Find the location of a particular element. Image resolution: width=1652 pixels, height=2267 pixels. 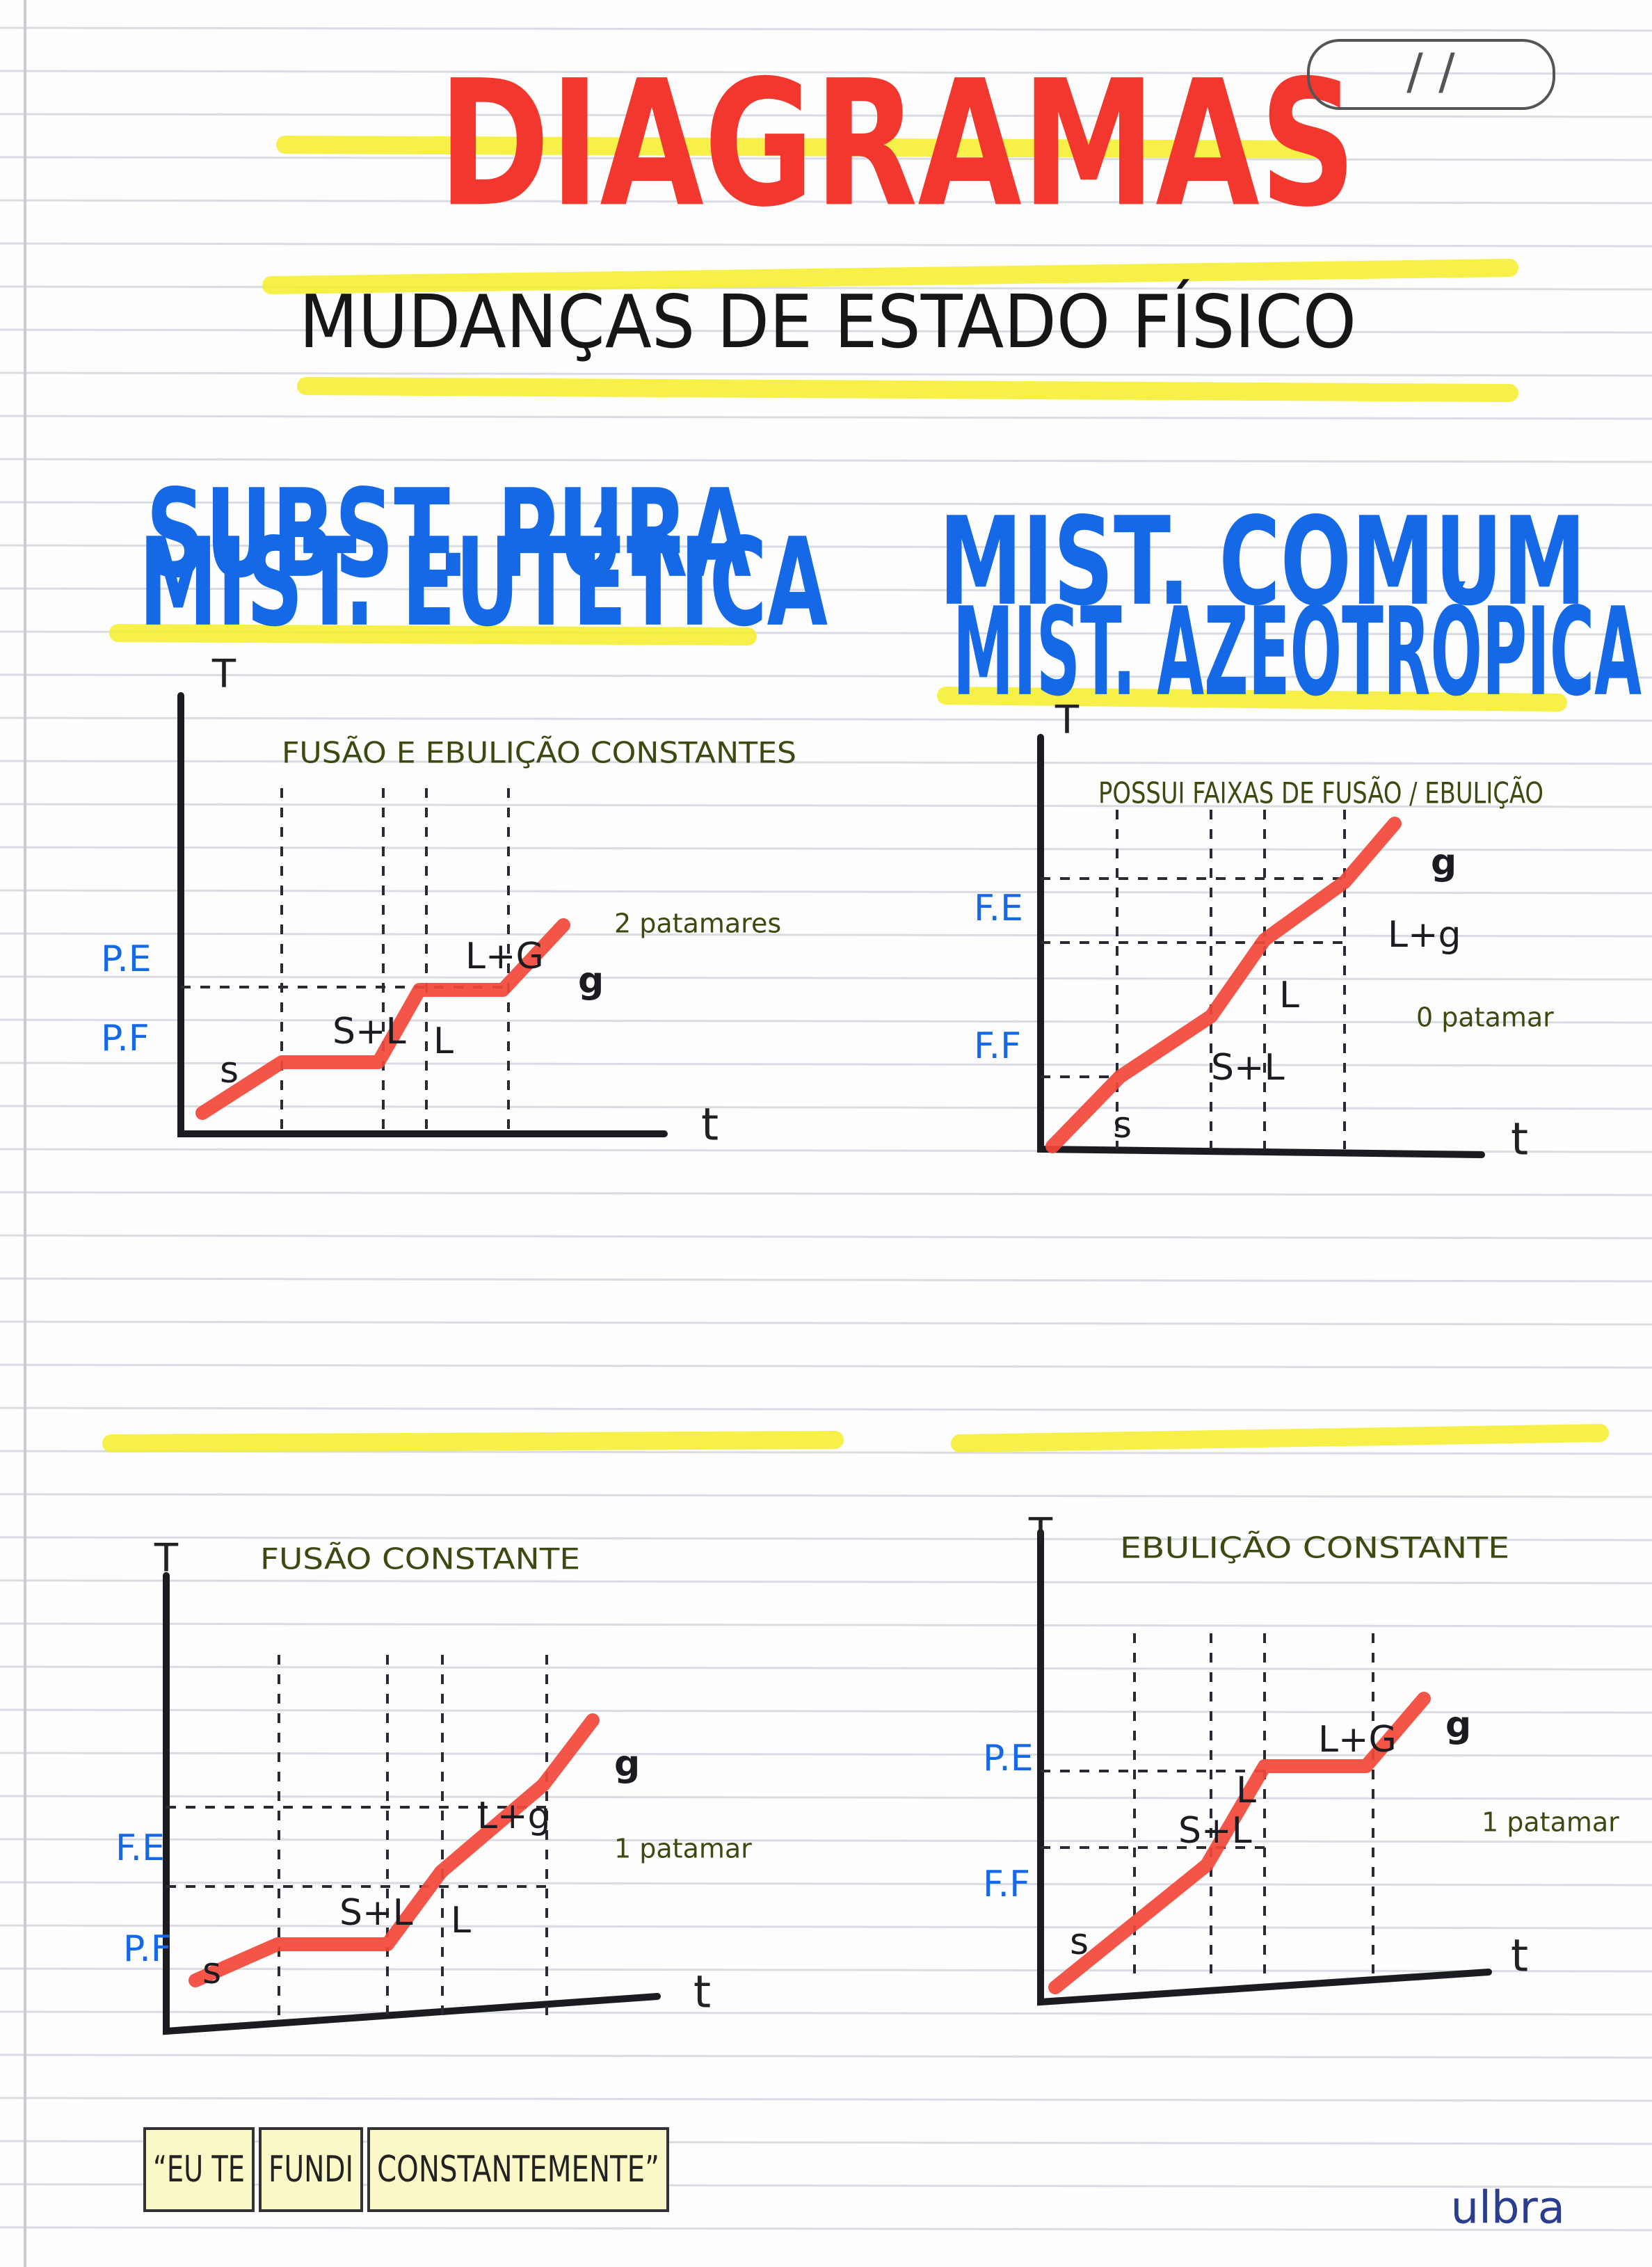

brand: ulbra is located at coordinates (1508, 2208).